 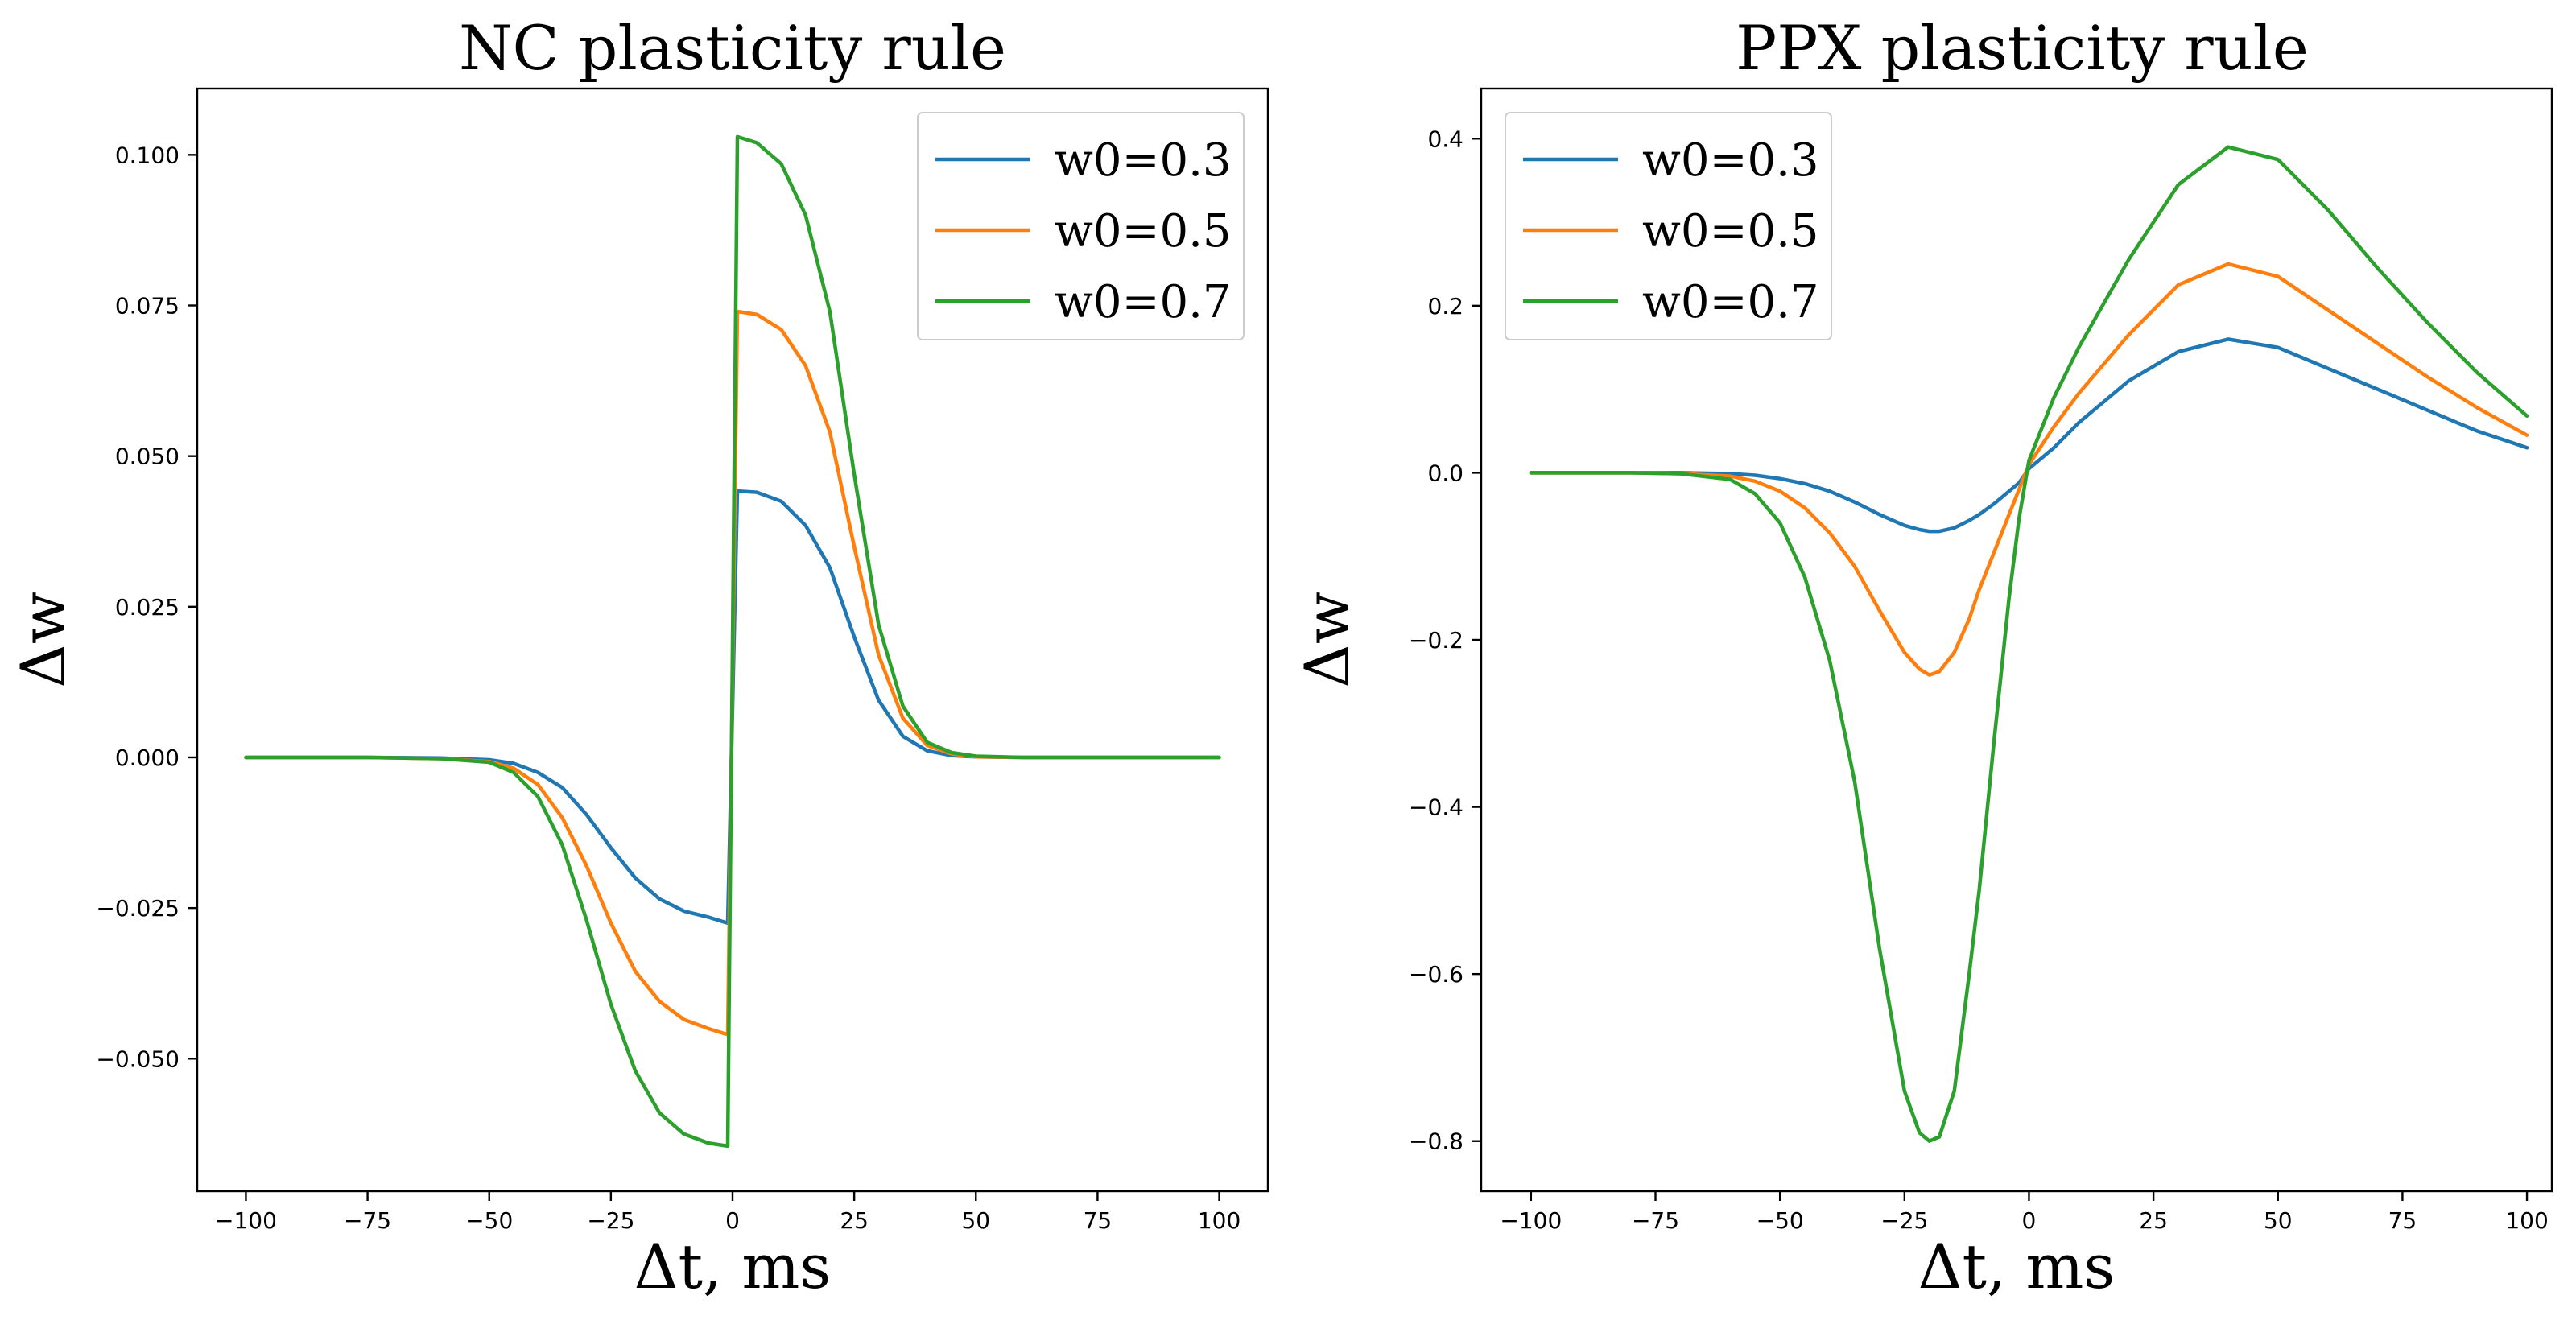 What do you see at coordinates (1730, 232) in the screenshot?
I see `ppx-legend-label-2: w0=0.5` at bounding box center [1730, 232].